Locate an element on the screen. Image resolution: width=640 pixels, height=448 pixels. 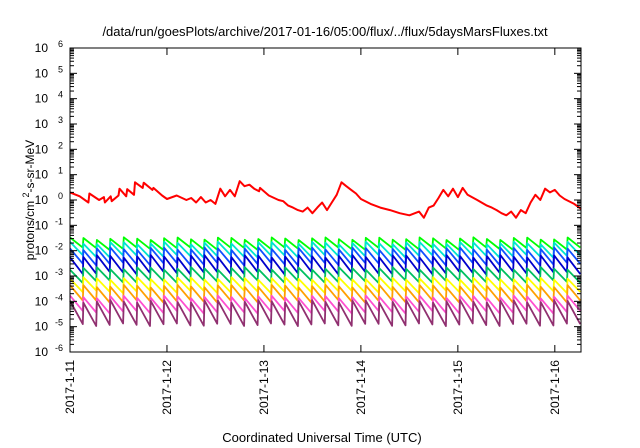
y-tick-exponent: 6 is located at coordinates (60, 44).